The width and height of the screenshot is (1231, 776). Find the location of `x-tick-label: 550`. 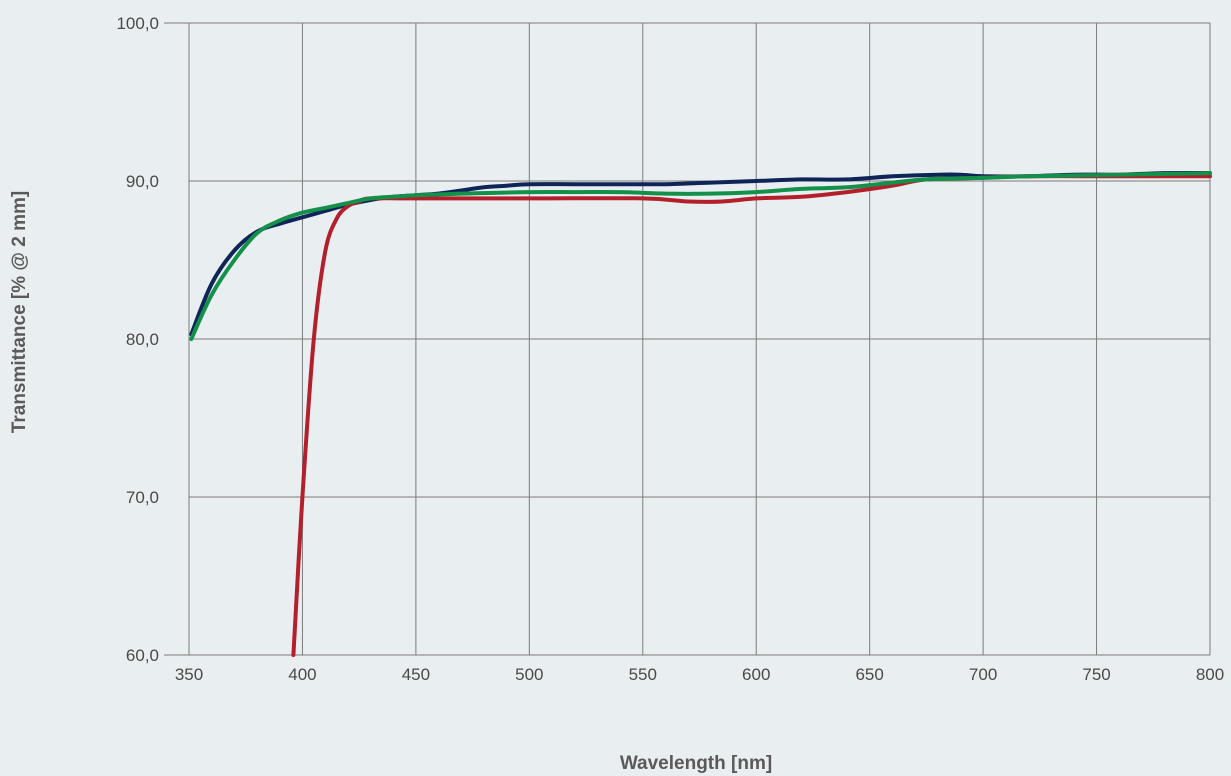

x-tick-label: 550 is located at coordinates (643, 674).